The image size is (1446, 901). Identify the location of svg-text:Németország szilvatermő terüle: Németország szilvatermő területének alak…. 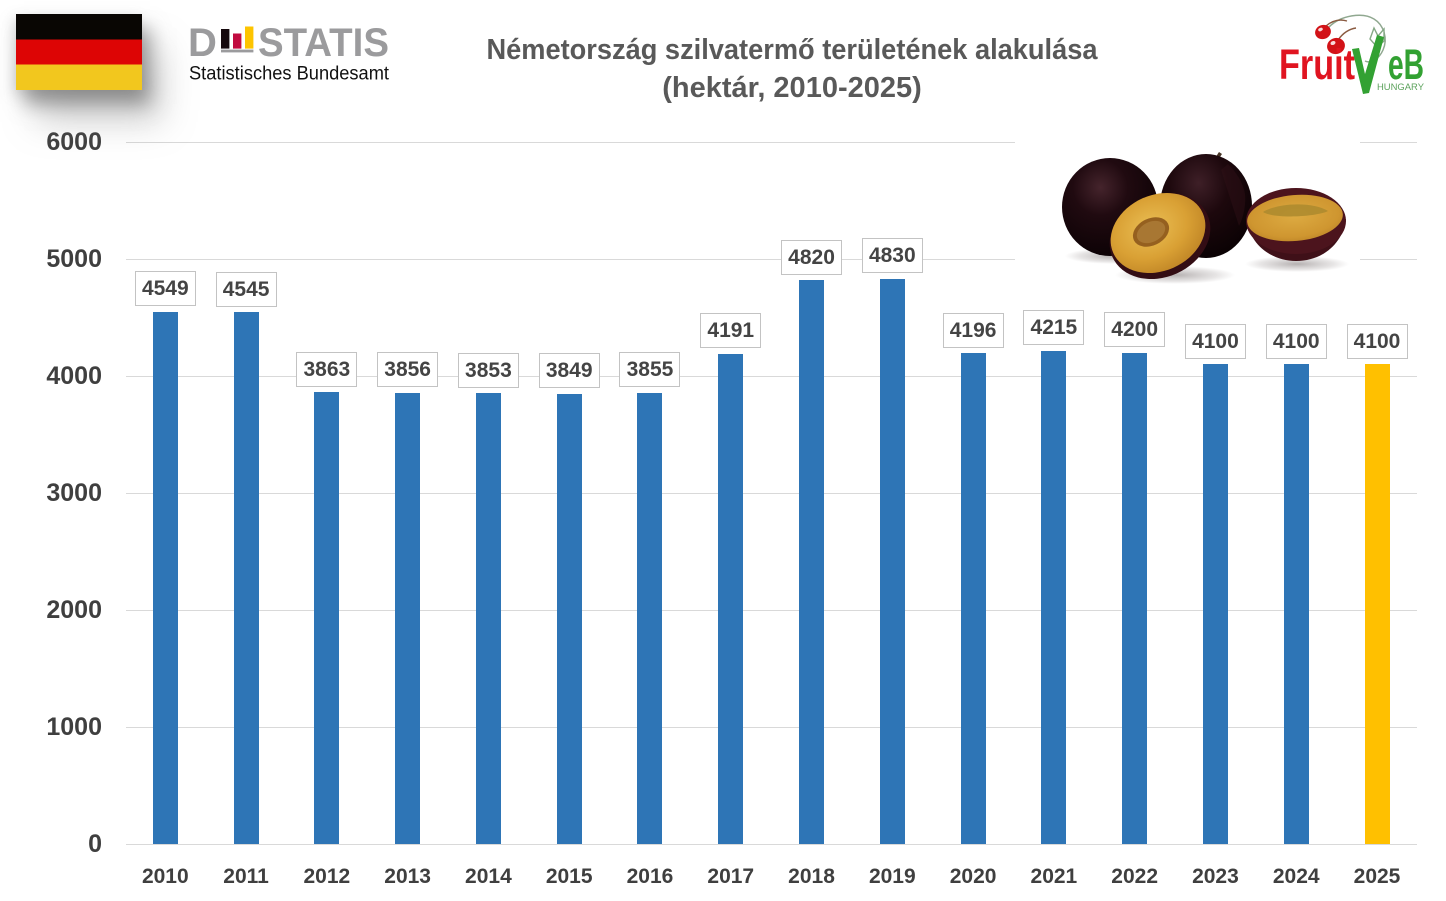
(793, 50).